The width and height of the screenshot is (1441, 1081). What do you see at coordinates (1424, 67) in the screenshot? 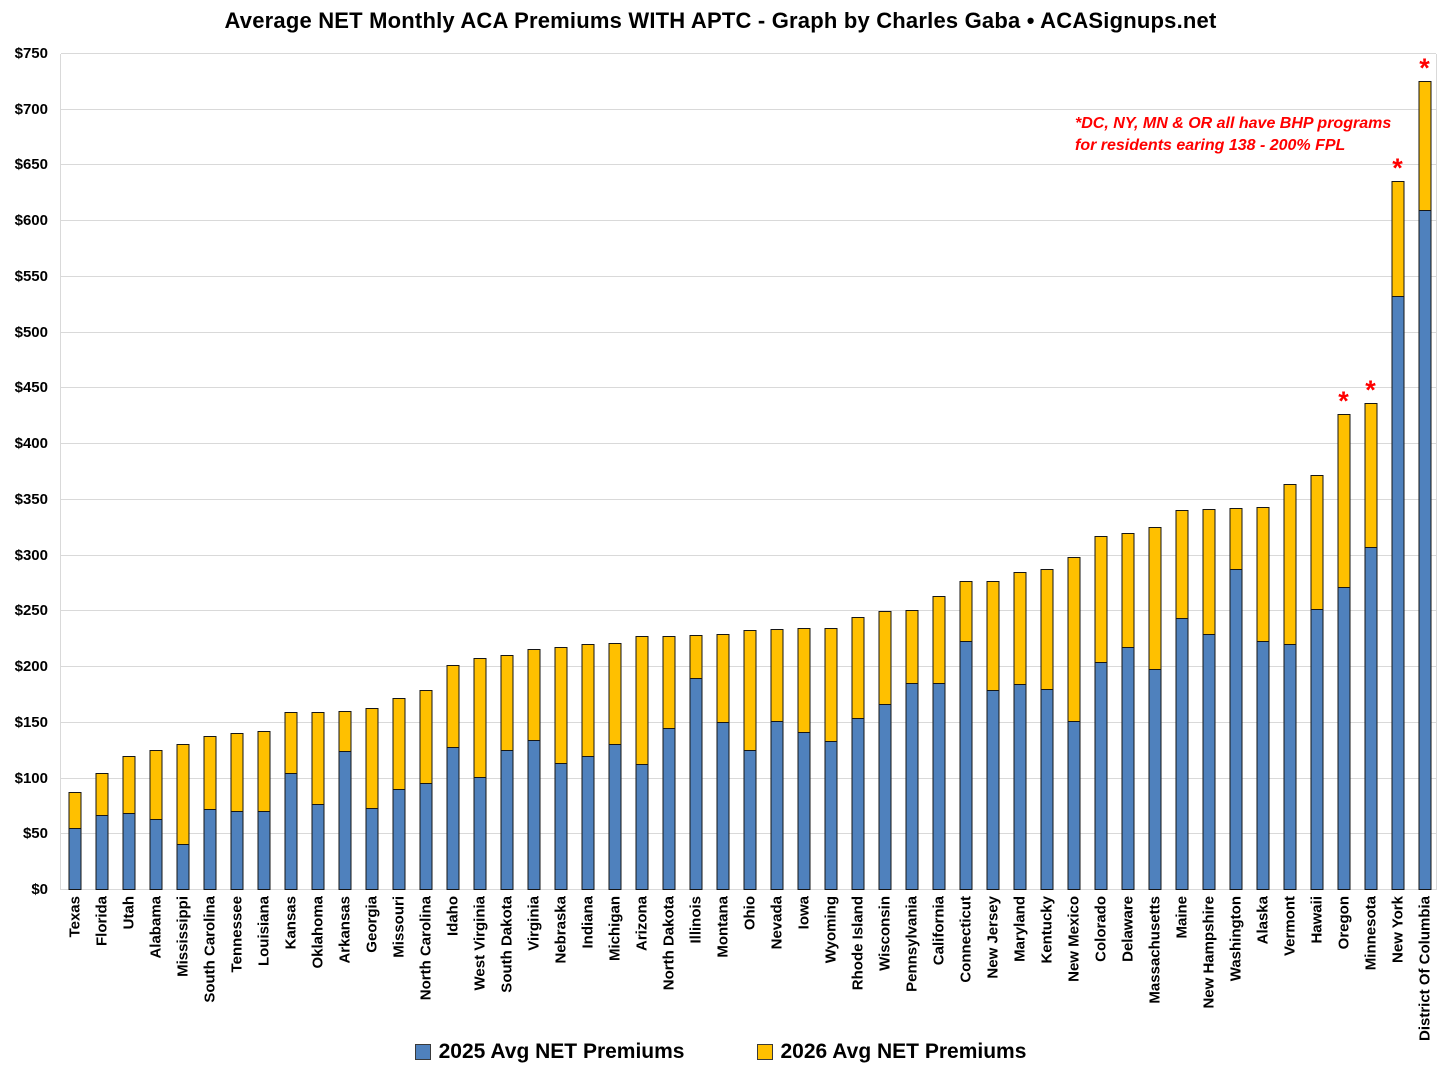
I see `bhp-asterisk-district-of-columbia: *` at bounding box center [1424, 67].